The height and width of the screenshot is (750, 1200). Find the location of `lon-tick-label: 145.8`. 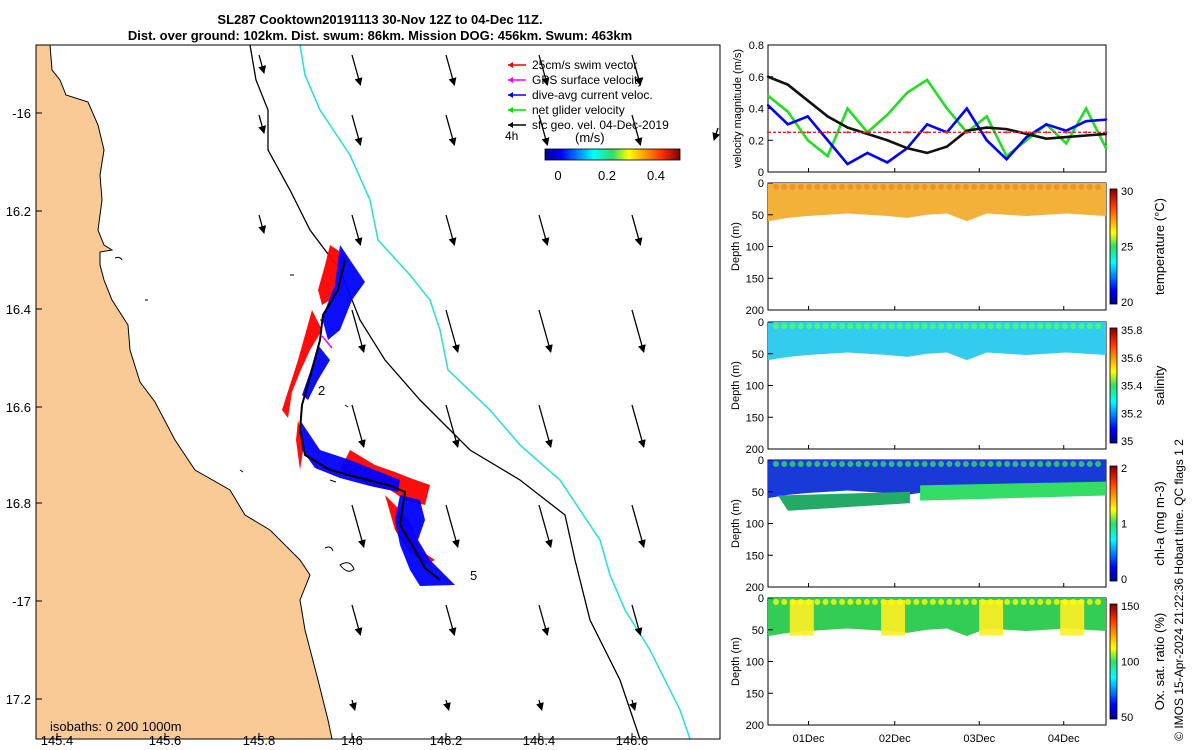

lon-tick-label: 145.8 is located at coordinates (259, 740).